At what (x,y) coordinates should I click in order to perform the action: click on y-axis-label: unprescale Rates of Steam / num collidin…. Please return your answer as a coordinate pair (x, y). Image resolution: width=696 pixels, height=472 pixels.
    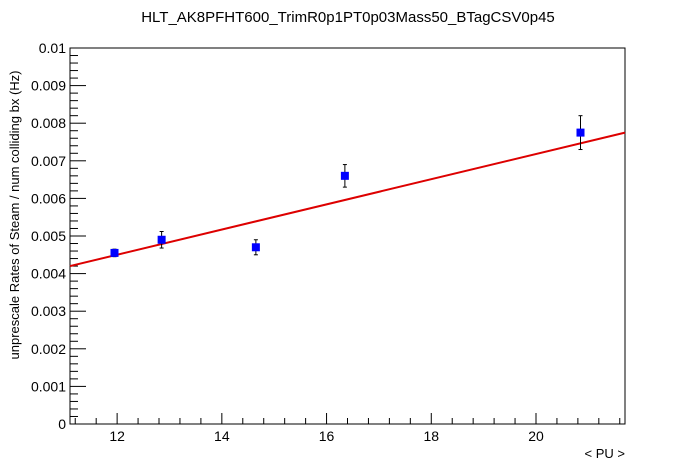
    Looking at the image, I should click on (14, 214).